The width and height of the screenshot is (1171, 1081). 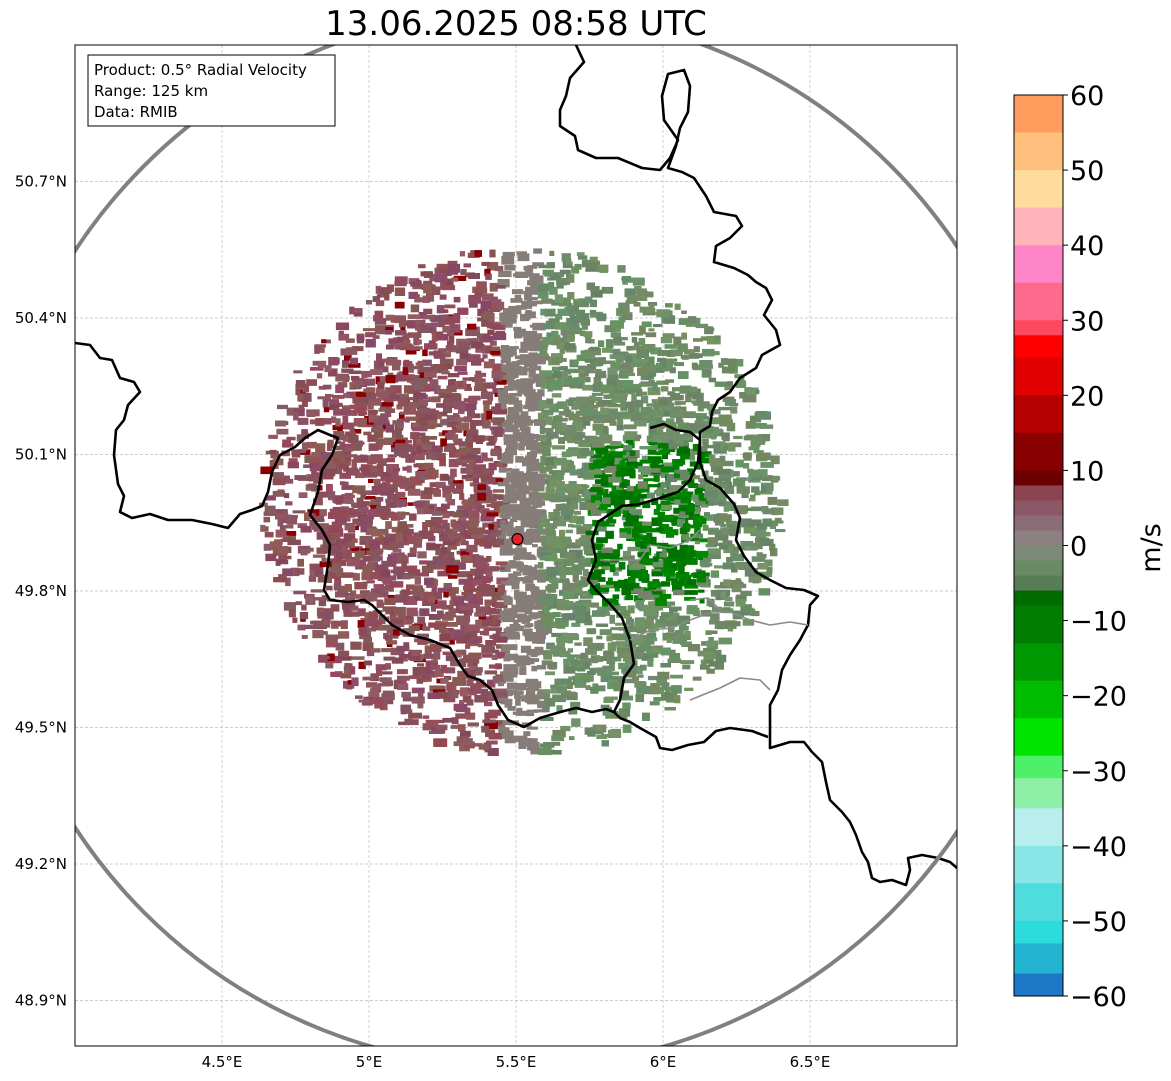 I want to click on luxembourg-border, so click(x=644, y=567).